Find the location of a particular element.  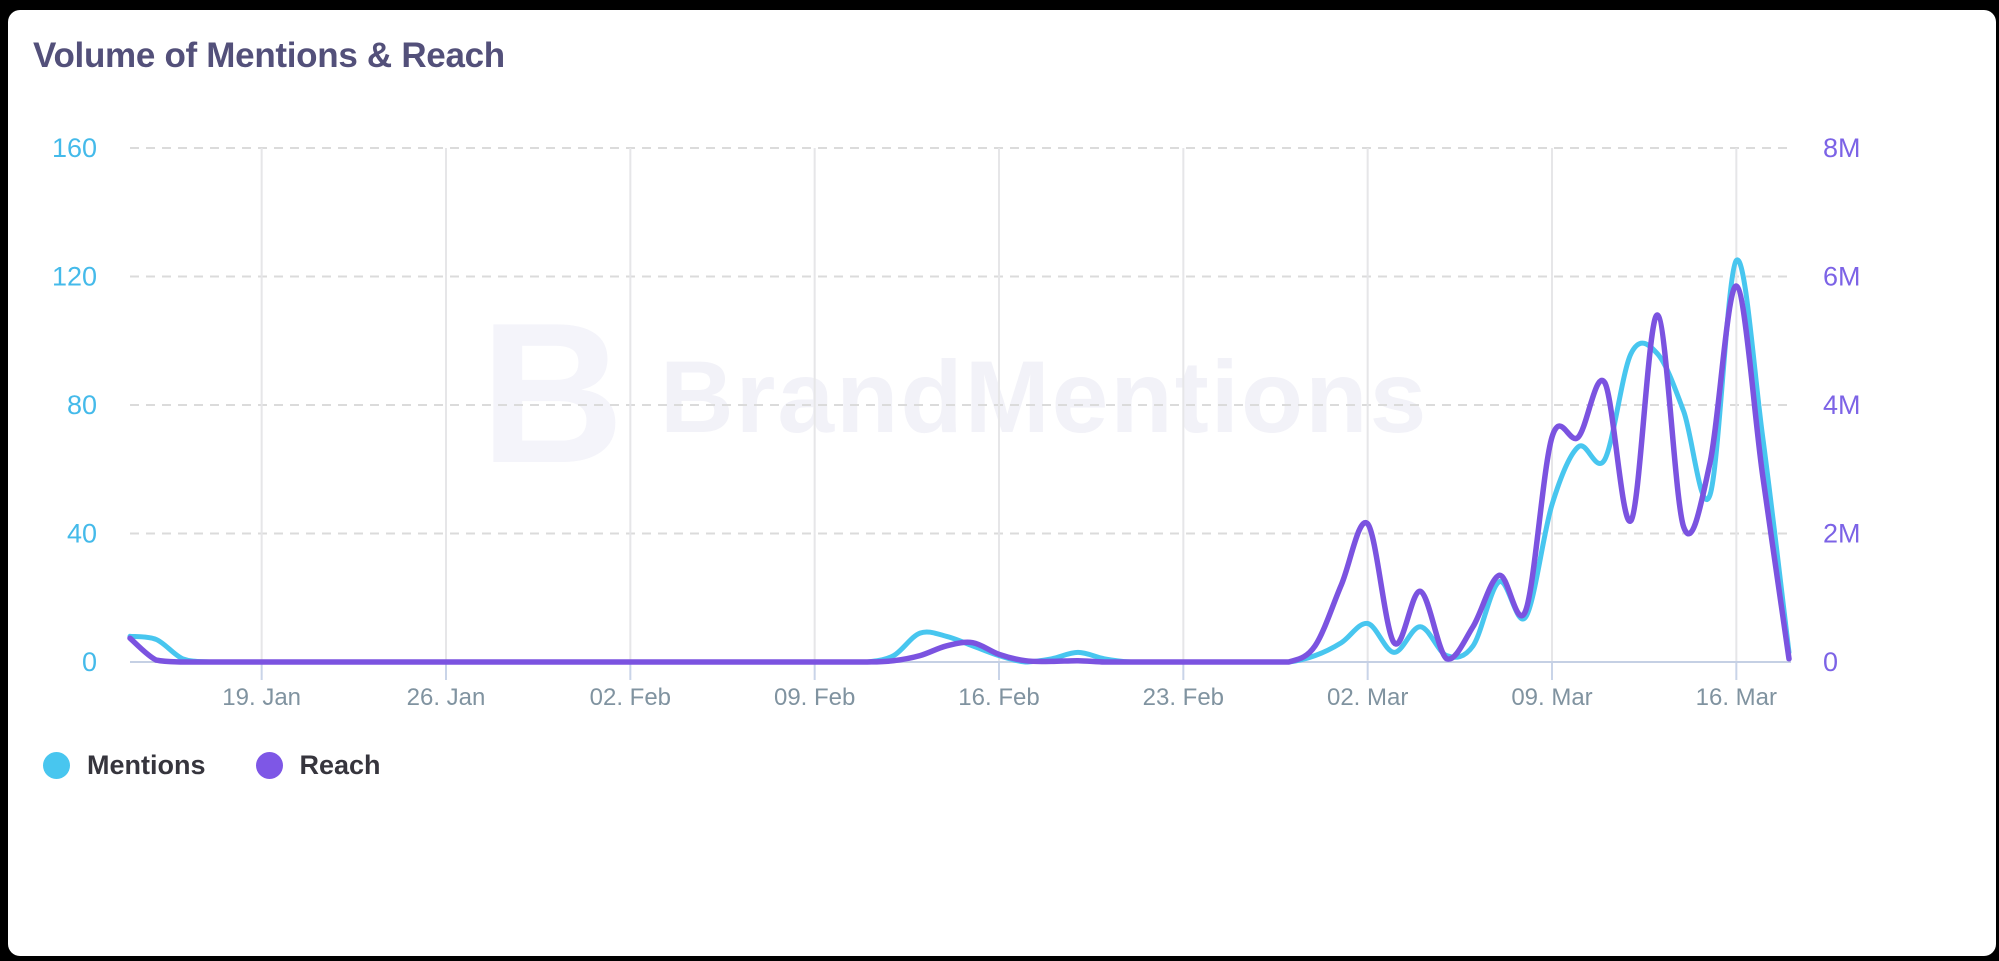

x-axis-label: 02. Mar is located at coordinates (1367, 697).